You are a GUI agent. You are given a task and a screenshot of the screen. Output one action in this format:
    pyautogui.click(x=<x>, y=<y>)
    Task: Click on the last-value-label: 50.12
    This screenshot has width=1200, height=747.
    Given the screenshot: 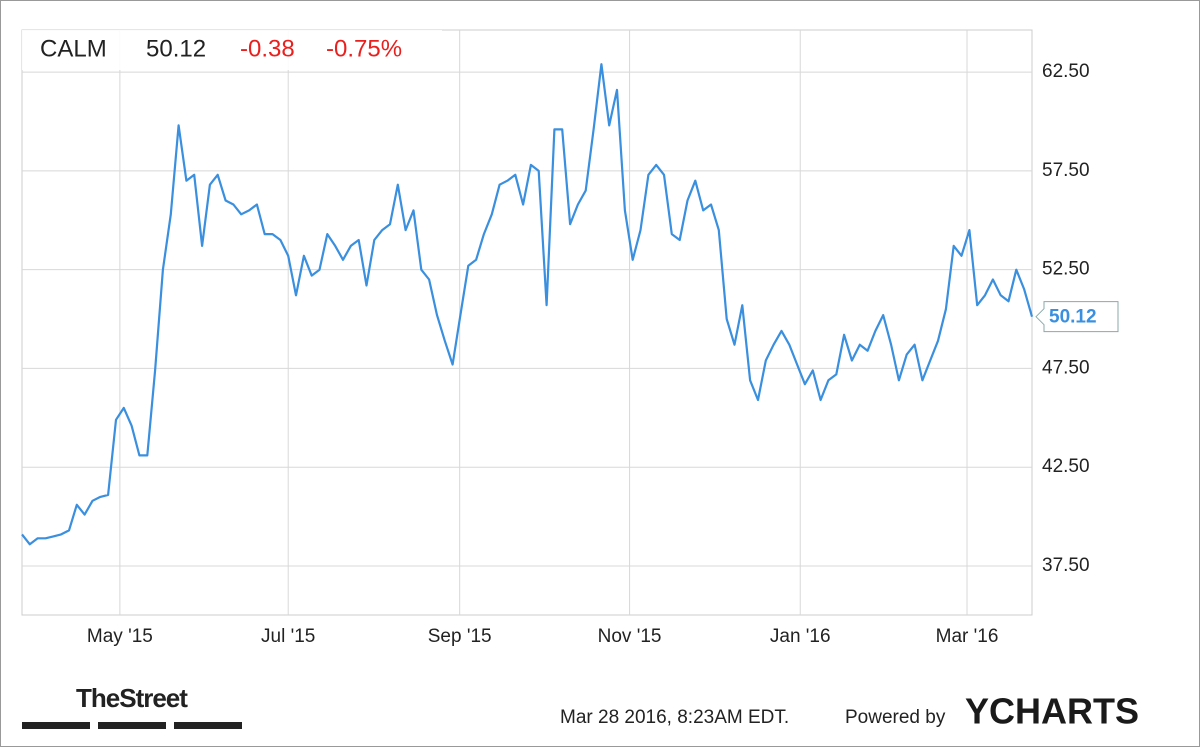 What is the action you would take?
    pyautogui.click(x=1073, y=317)
    